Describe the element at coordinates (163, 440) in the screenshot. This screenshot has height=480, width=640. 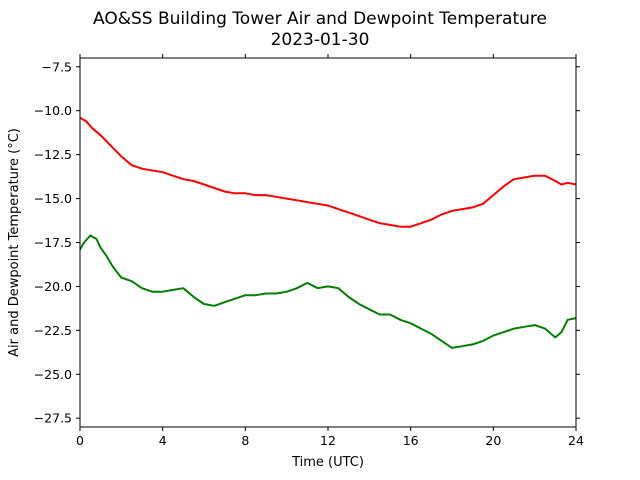
I see `x-tick-label: 4` at that location.